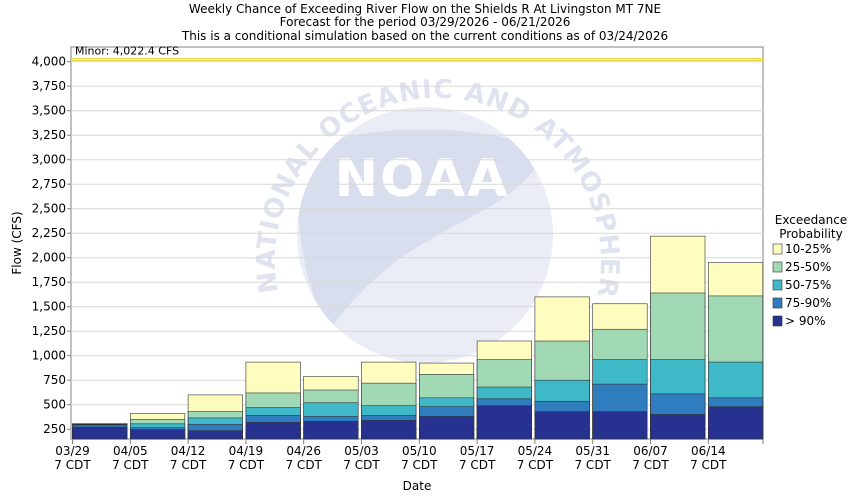  I want to click on y-tick-label: 3,750, so click(49, 86).